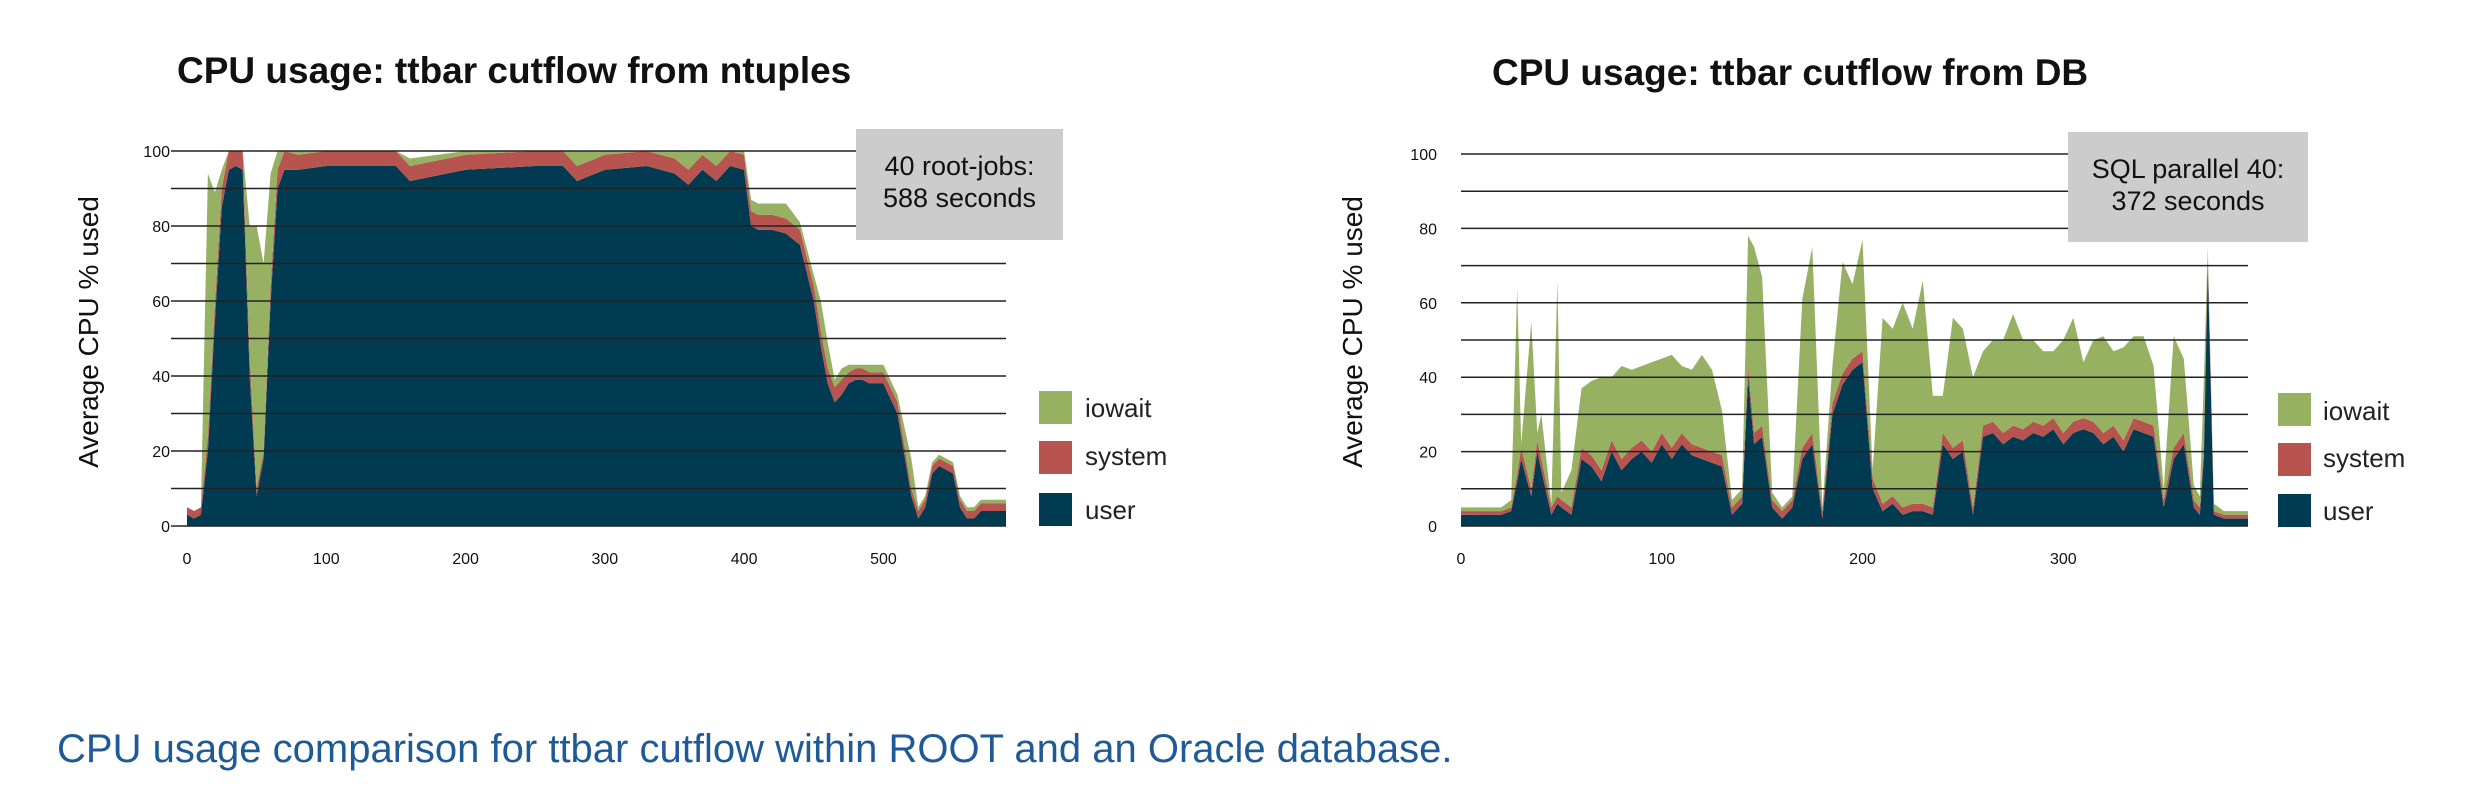 The height and width of the screenshot is (809, 2480). I want to click on annotation-line-2: 372 seconds, so click(2187, 201).